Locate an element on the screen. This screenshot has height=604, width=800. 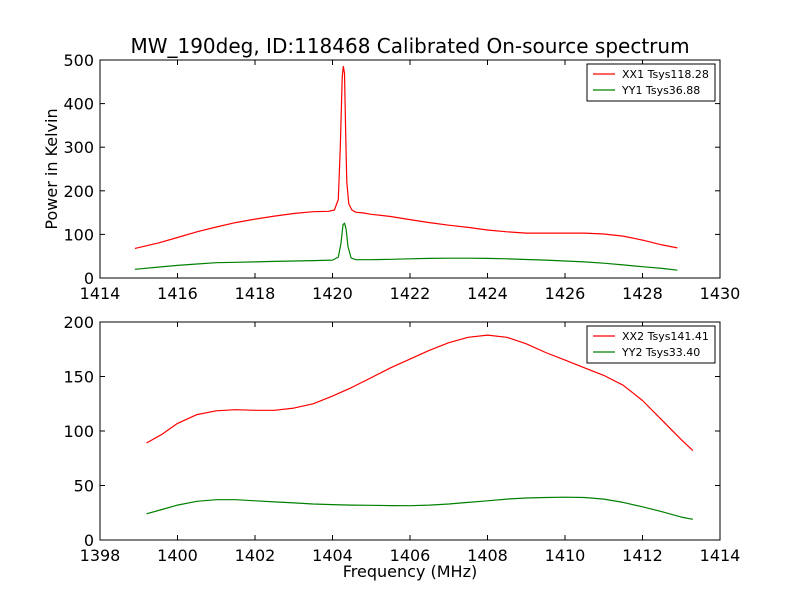
x-axis-label: Frequency (MHz) is located at coordinates (410, 571).